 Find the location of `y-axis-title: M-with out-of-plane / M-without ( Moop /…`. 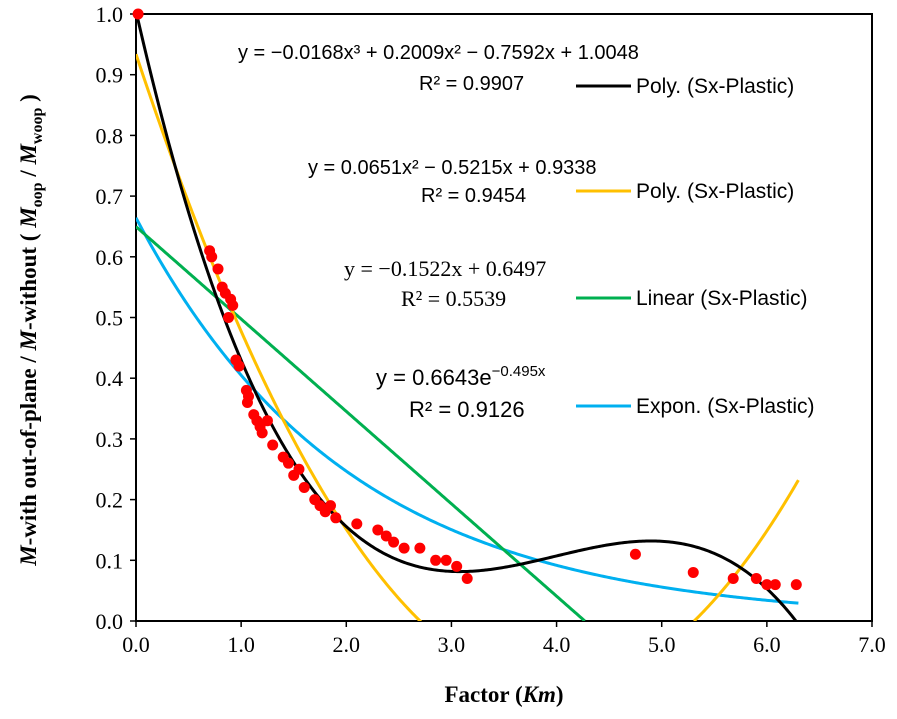

y-axis-title: M-with out-of-plane / M-without ( Moop /… is located at coordinates (31, 330).